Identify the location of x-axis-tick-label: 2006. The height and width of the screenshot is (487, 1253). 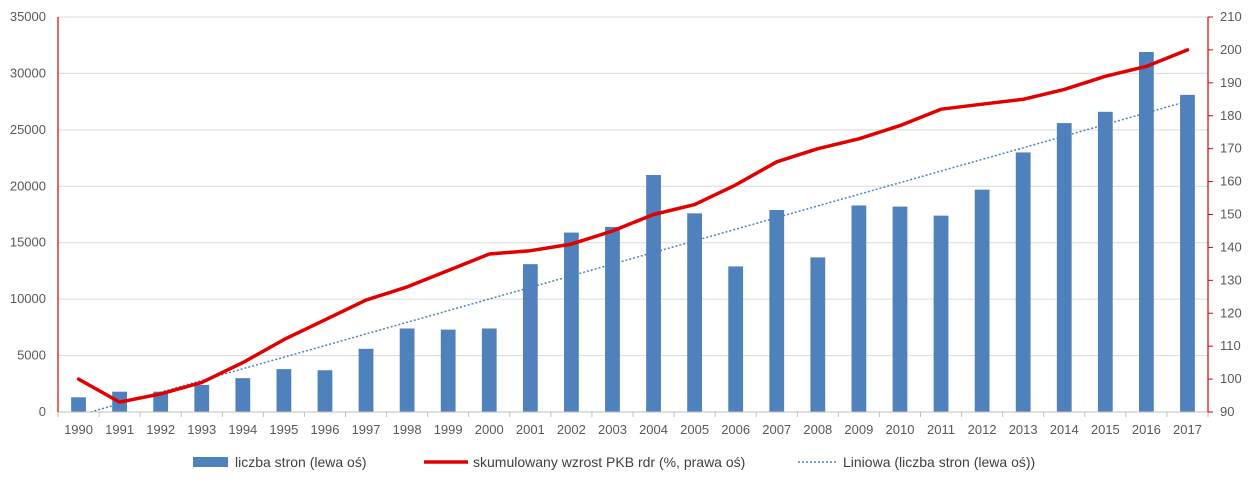
(735, 429).